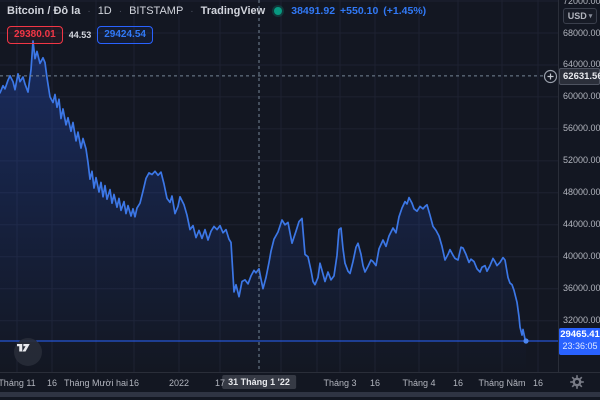 Image resolution: width=600 pixels, height=400 pixels. I want to click on price-tick-label: 40000.00, so click(581, 256).